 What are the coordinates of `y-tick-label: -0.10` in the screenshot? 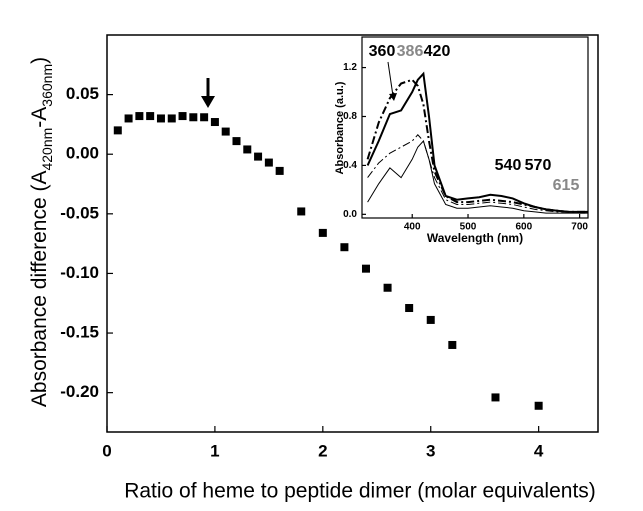 It's located at (79, 272).